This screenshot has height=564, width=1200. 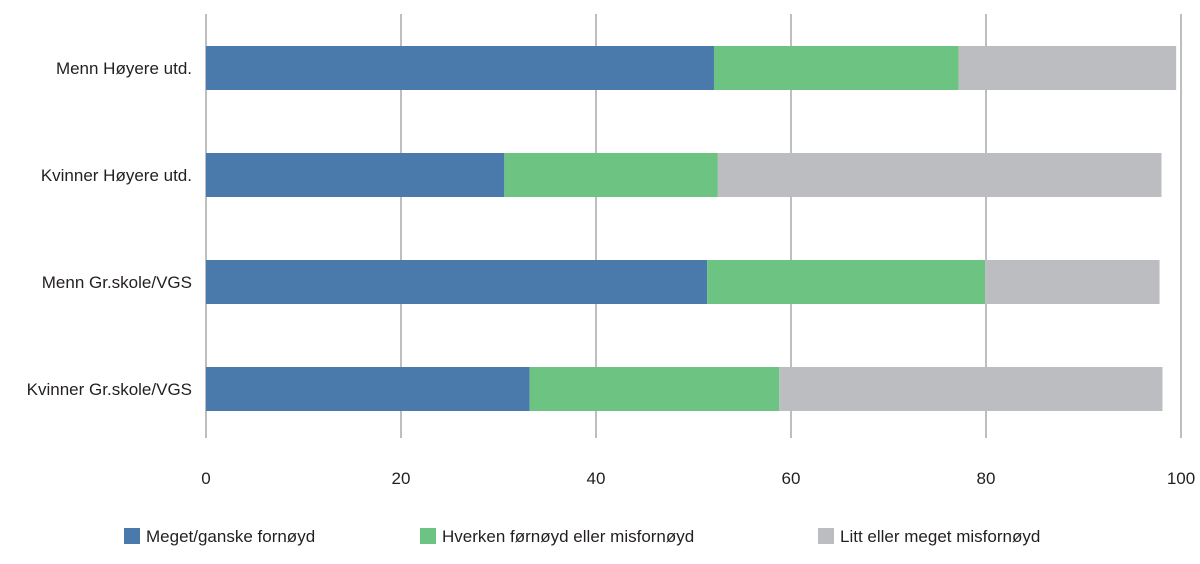 I want to click on legend-label: Meget/ganske fornøyd, so click(x=230, y=536).